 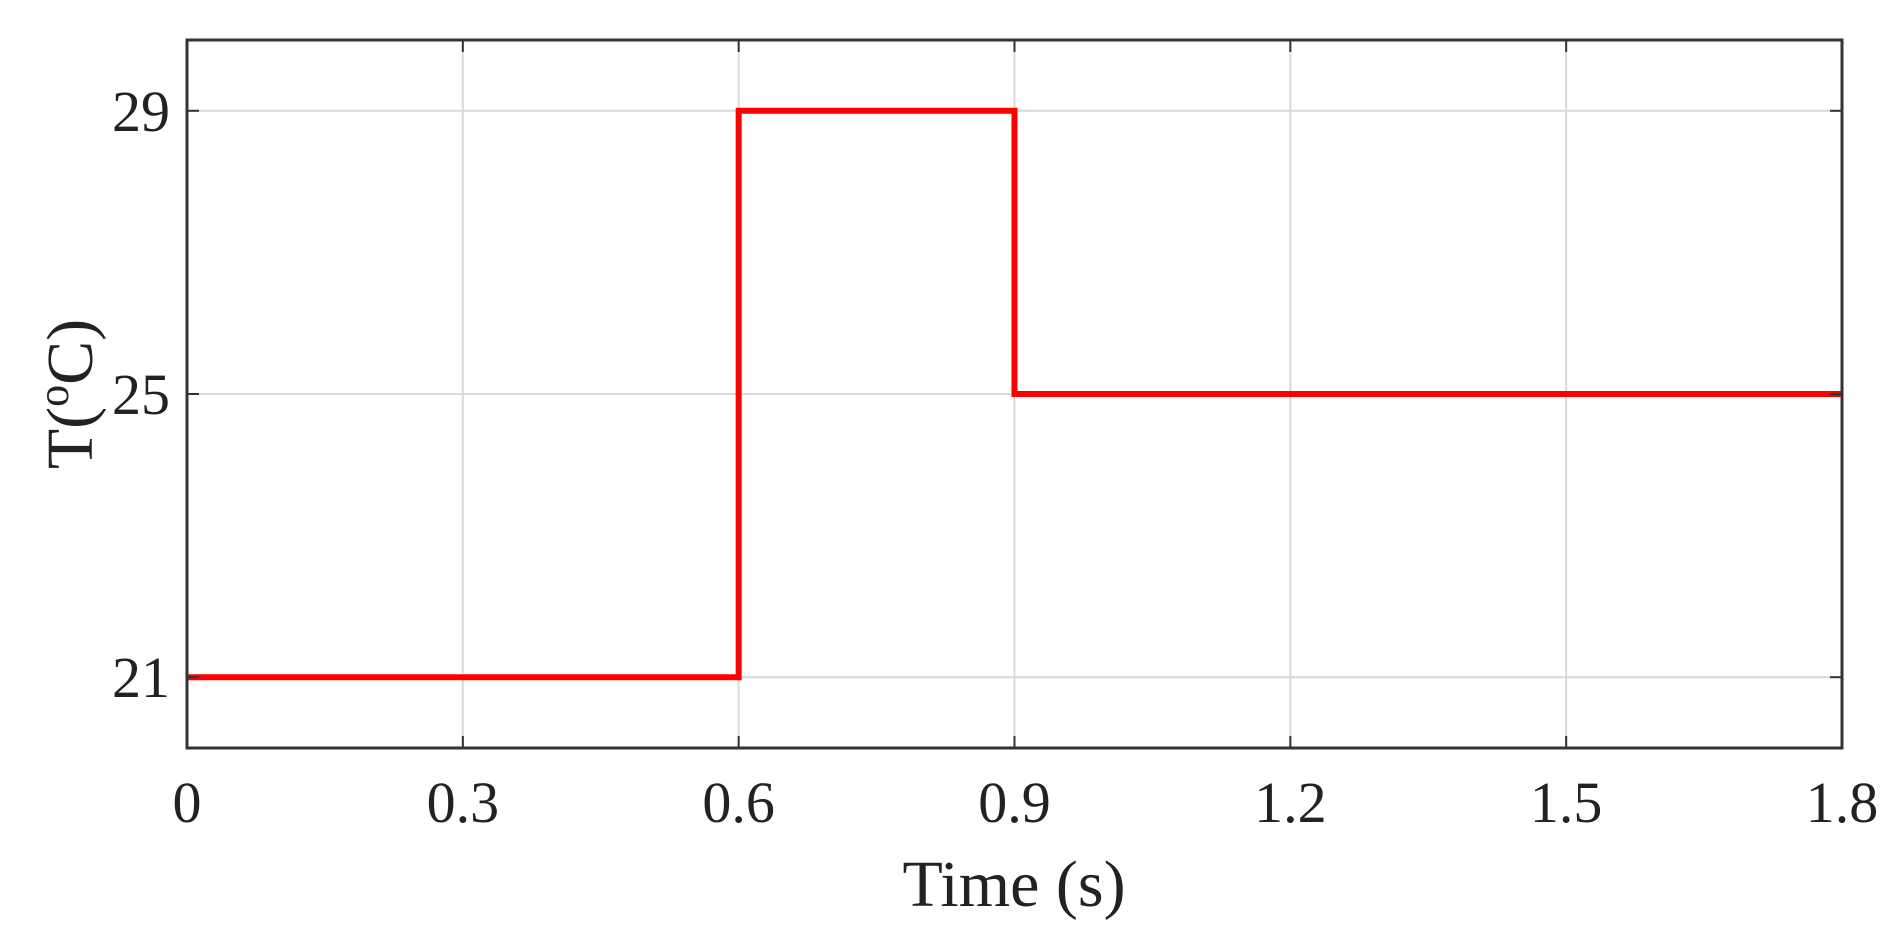 I want to click on x-tick-labels: 0 0.3 0.6 0.9 1.2 1.5 1.8, so click(x=1026, y=802).